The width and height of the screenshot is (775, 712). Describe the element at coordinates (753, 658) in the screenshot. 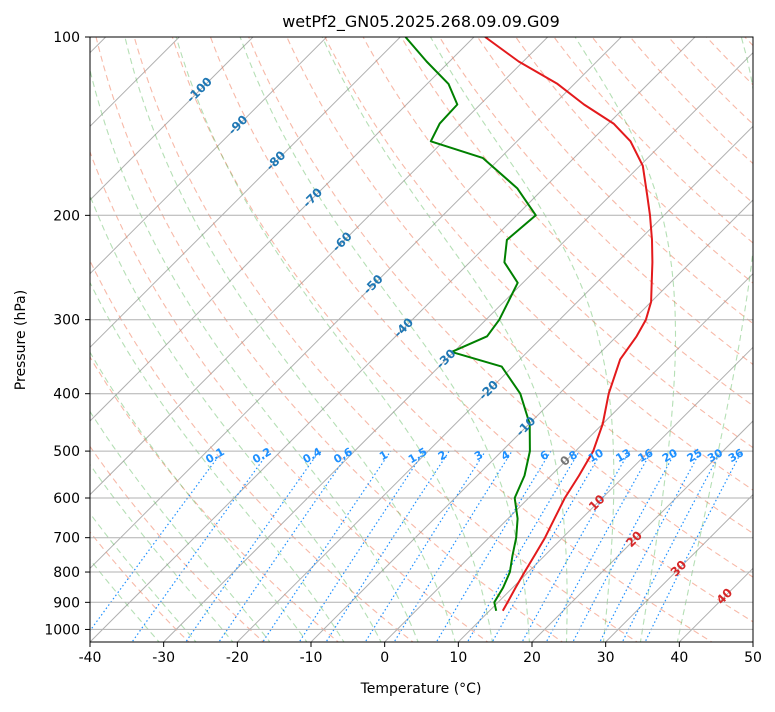

I see `x-tick-label: 50` at that location.